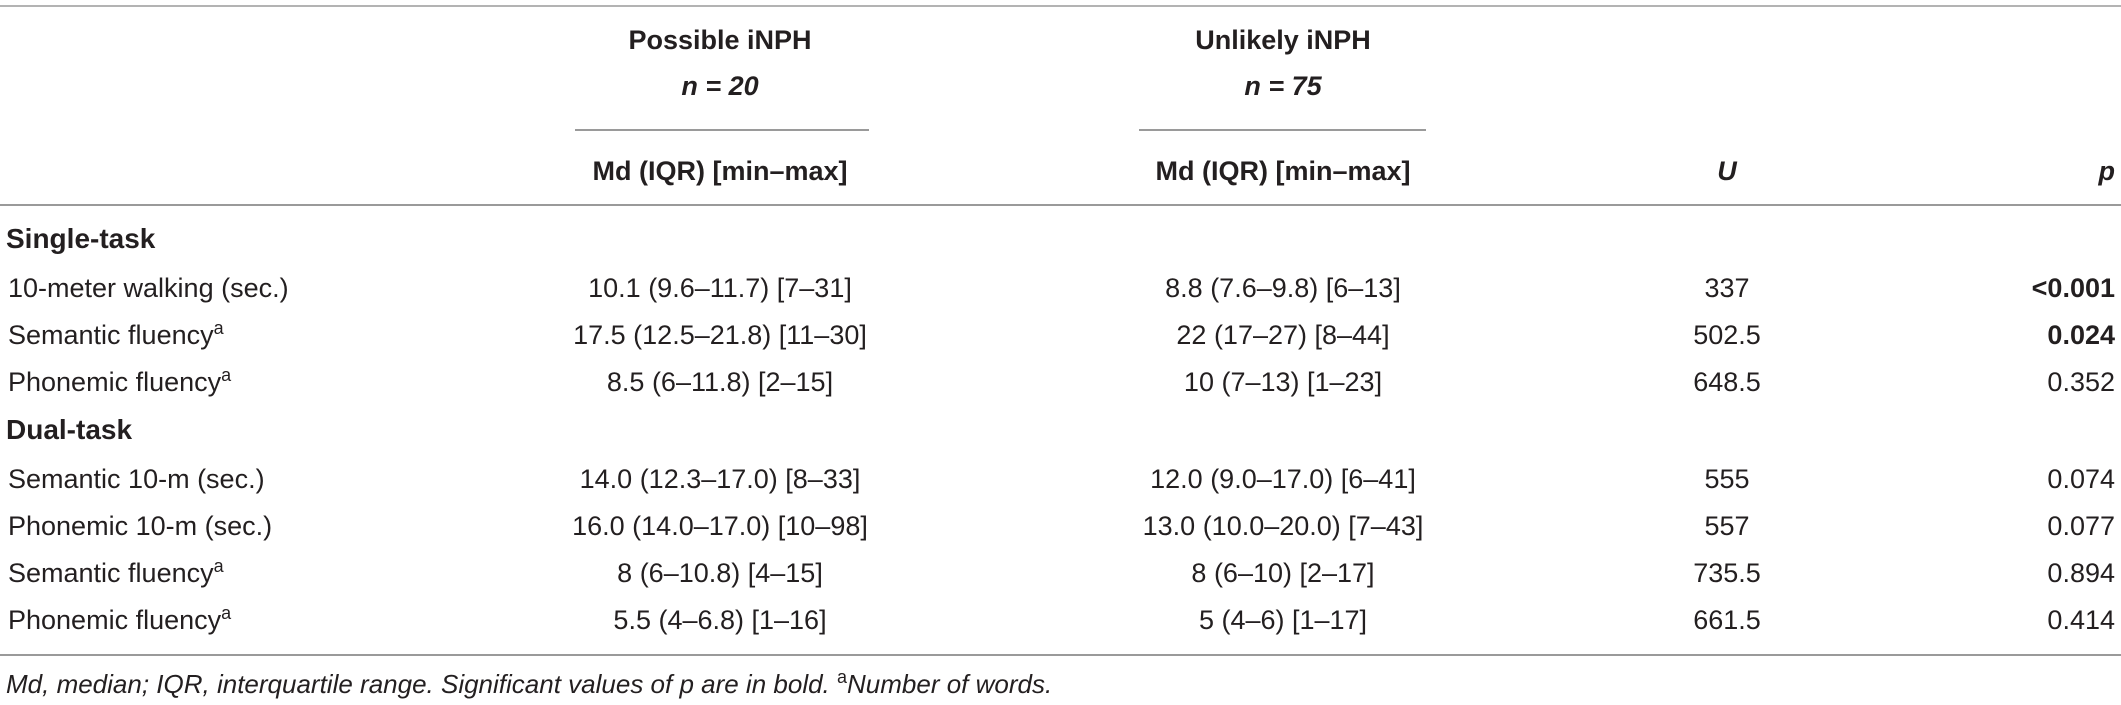  Describe the element at coordinates (1060, 6) in the screenshot. I see `table-top-rule` at that location.